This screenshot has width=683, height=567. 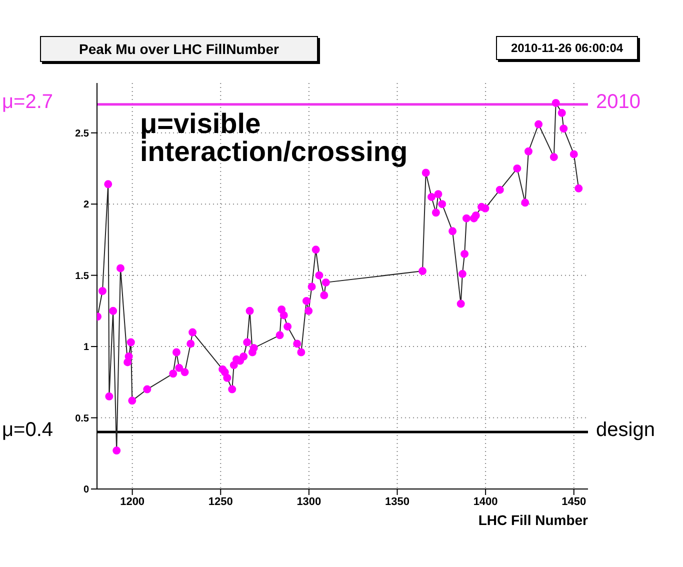 I want to click on chart-subtitle: 2010-11-26 06:00:04, so click(x=567, y=48).